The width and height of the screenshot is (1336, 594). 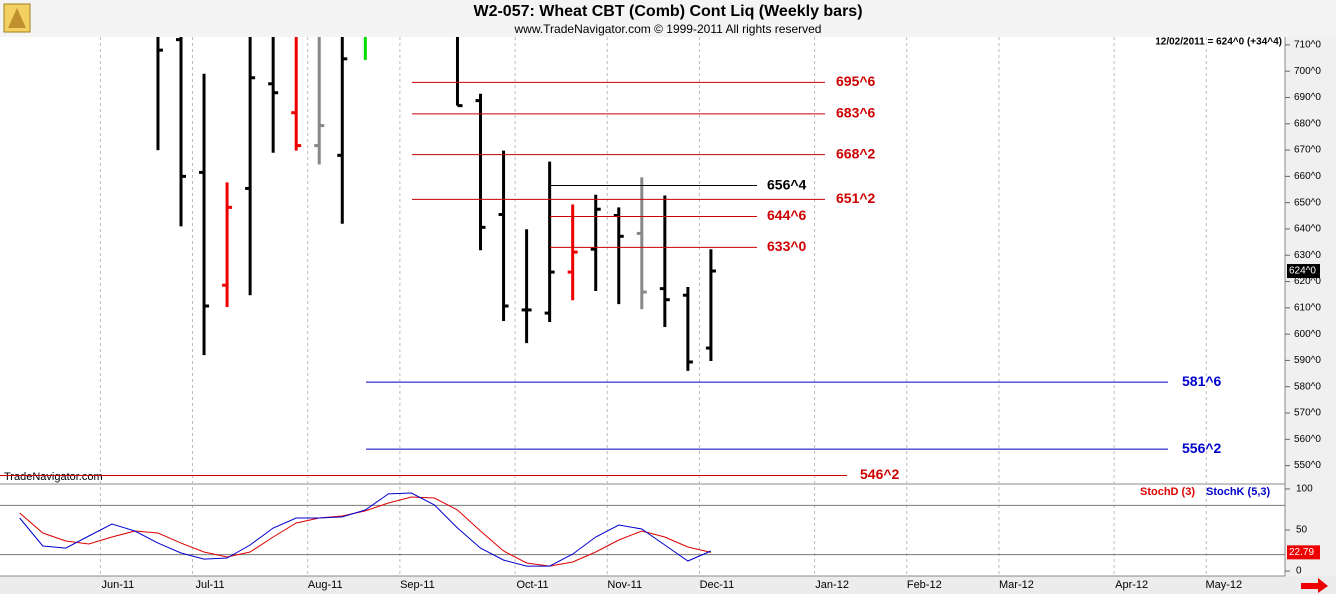 What do you see at coordinates (1238, 492) in the screenshot?
I see `legend-entry: StochK (5,3)` at bounding box center [1238, 492].